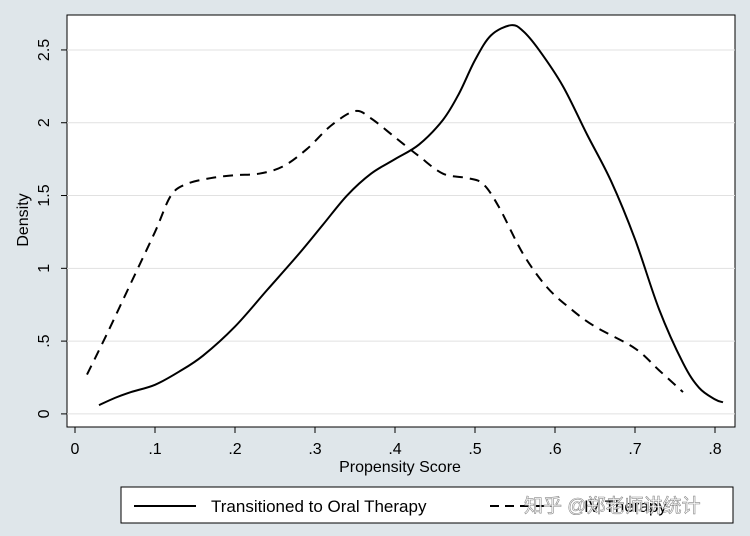 Image resolution: width=750 pixels, height=536 pixels. I want to click on x-tick-label: .7, so click(634, 449).